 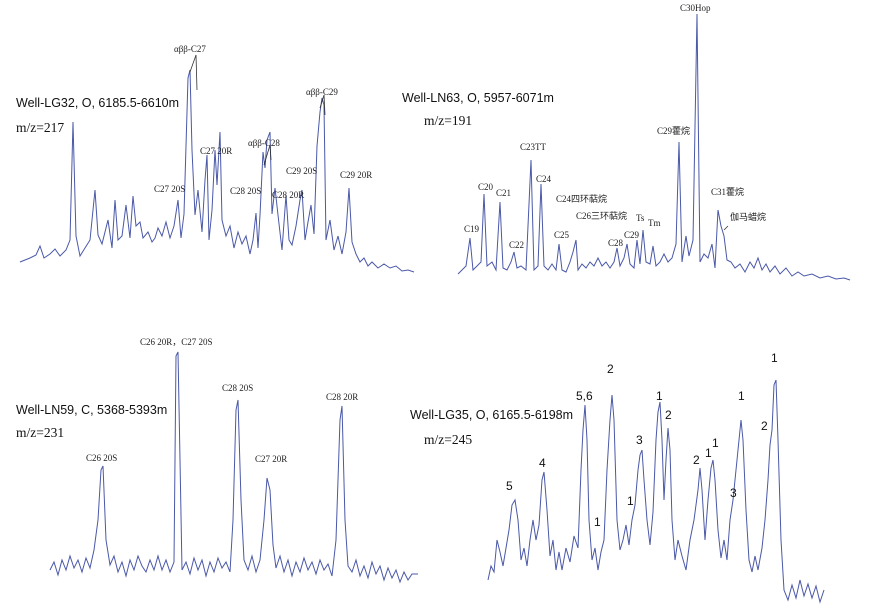 What do you see at coordinates (656, 491) in the screenshot?
I see `trace-lg35` at bounding box center [656, 491].